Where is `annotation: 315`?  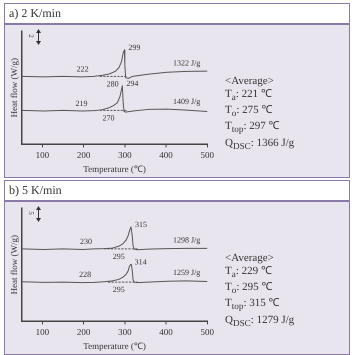
annotation: 315 is located at coordinates (141, 224).